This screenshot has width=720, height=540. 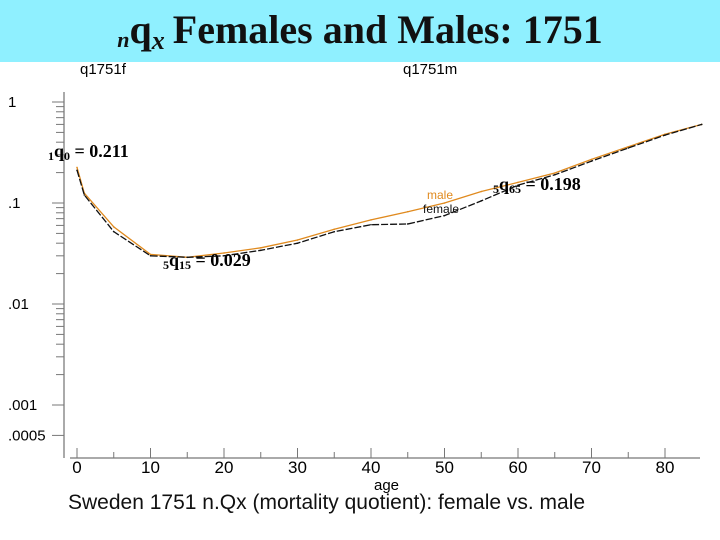 What do you see at coordinates (224, 467) in the screenshot?
I see `x-tick-label: 20` at bounding box center [224, 467].